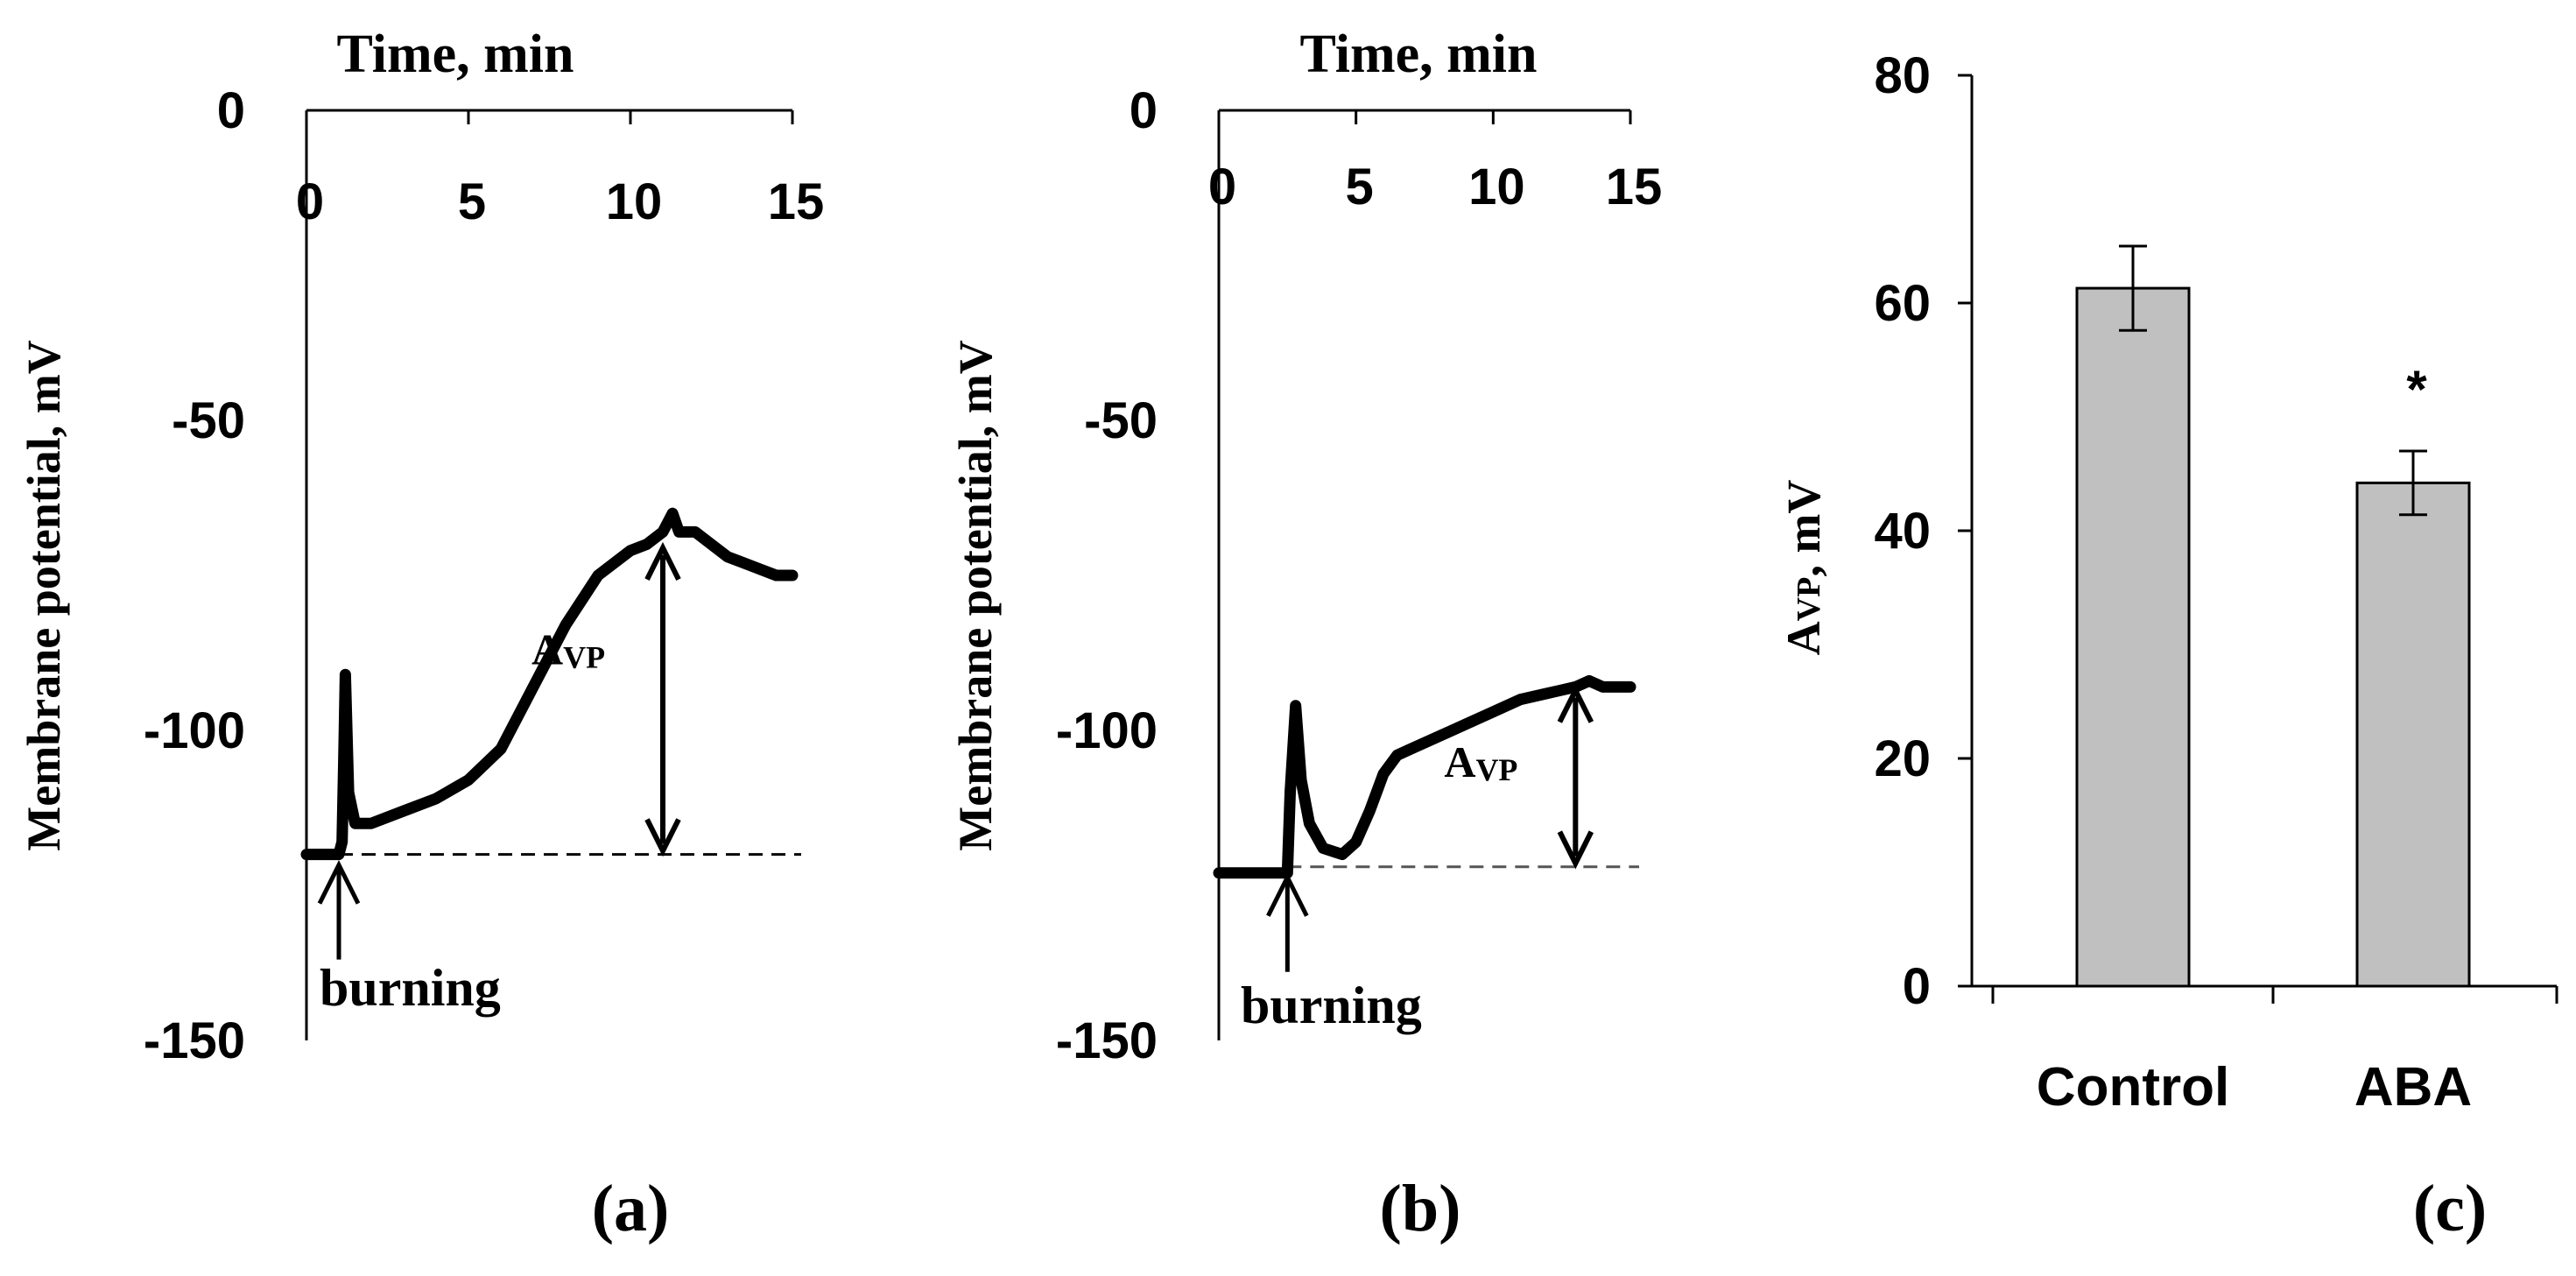 This screenshot has height=1276, width=2576. Describe the element at coordinates (194, 575) in the screenshot. I see `y-ticks-a: 0 -50 -100 -150` at that location.